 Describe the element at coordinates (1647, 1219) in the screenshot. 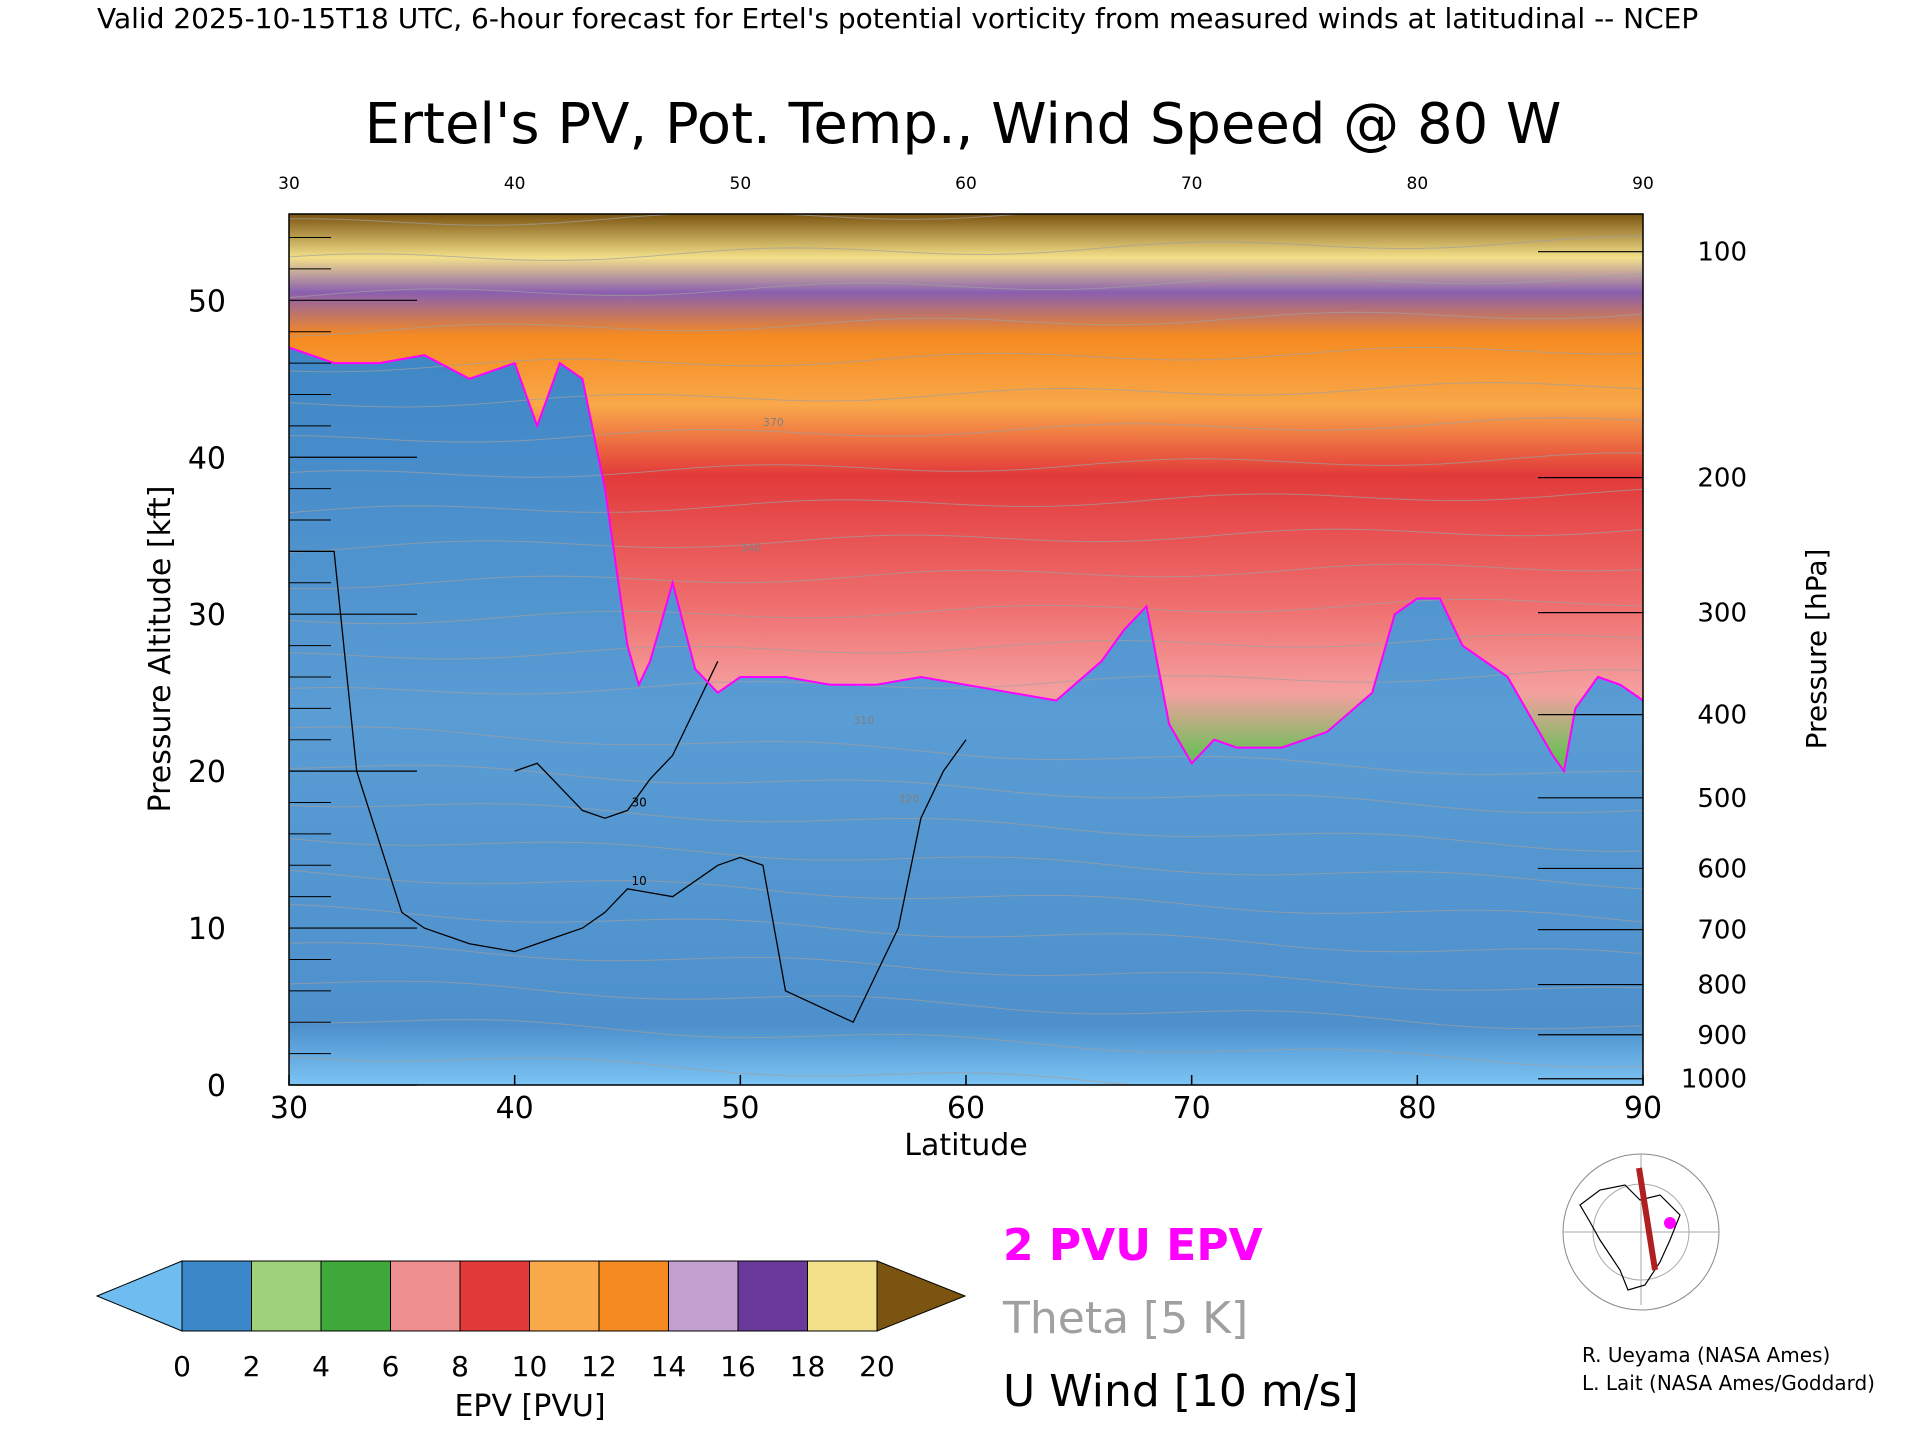

I see `cross-section-line` at that location.